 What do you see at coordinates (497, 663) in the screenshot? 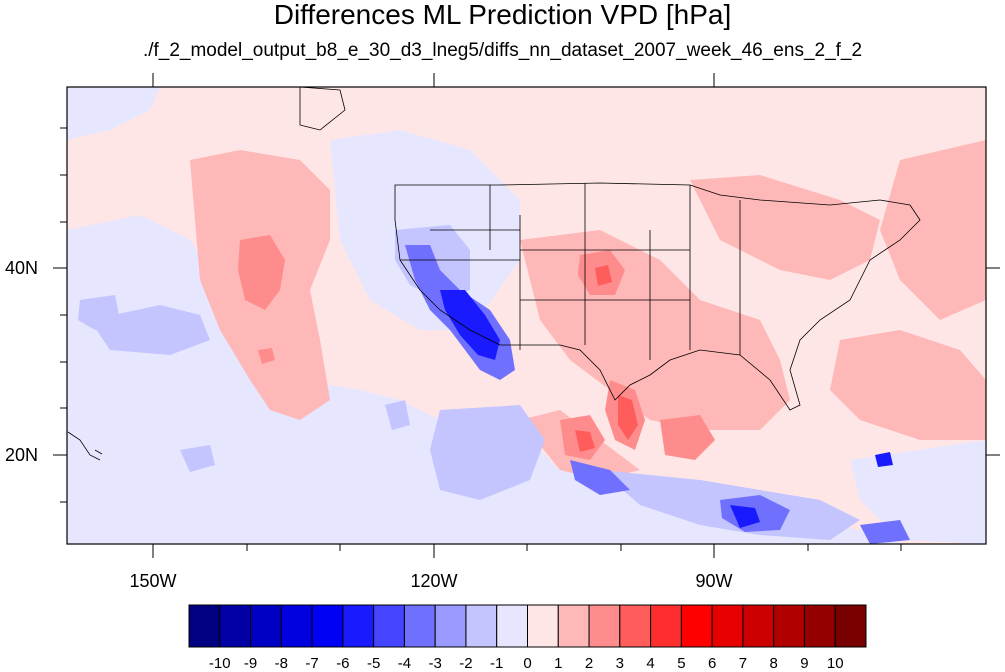
I see `colorbar-tick-label: -1` at bounding box center [497, 663].